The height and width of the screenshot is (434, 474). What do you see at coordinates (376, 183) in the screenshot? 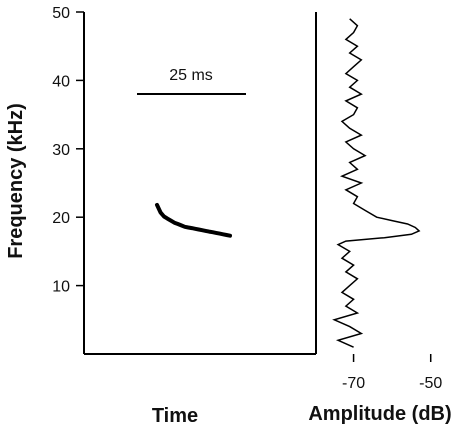
I see `spectrum-trace` at bounding box center [376, 183].